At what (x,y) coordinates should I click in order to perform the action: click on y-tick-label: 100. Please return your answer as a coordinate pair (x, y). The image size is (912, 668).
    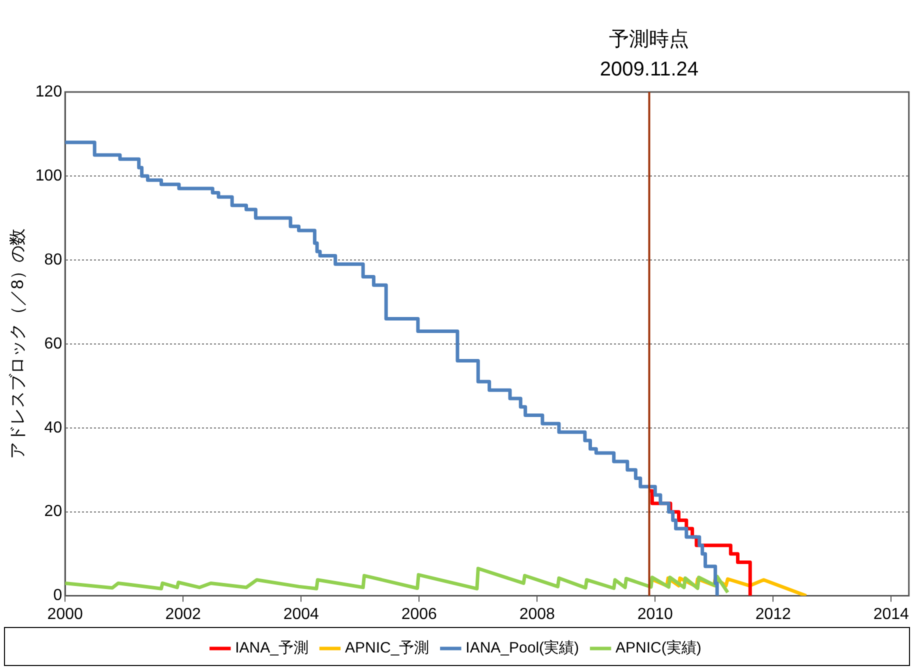
    Looking at the image, I should click on (48, 175).